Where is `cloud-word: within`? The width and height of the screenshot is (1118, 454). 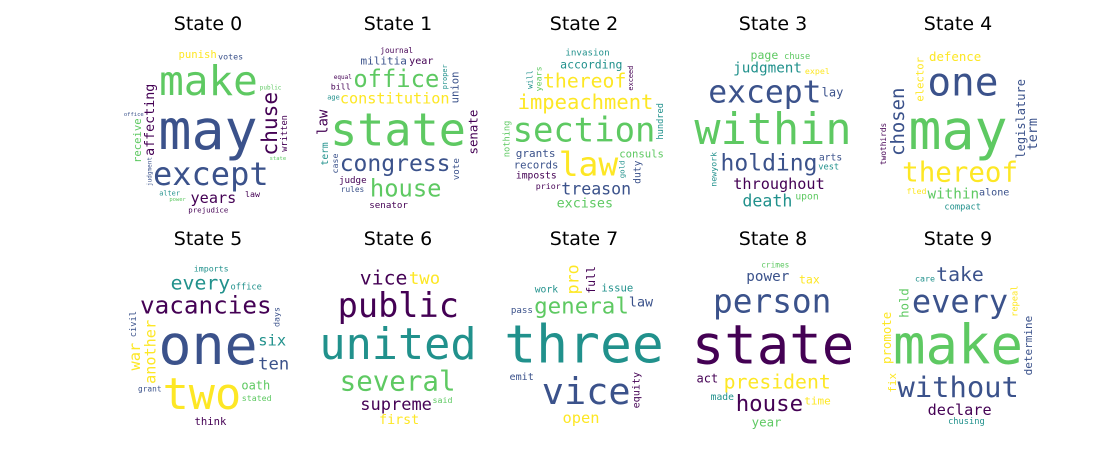
cloud-word: within is located at coordinates (953, 194).